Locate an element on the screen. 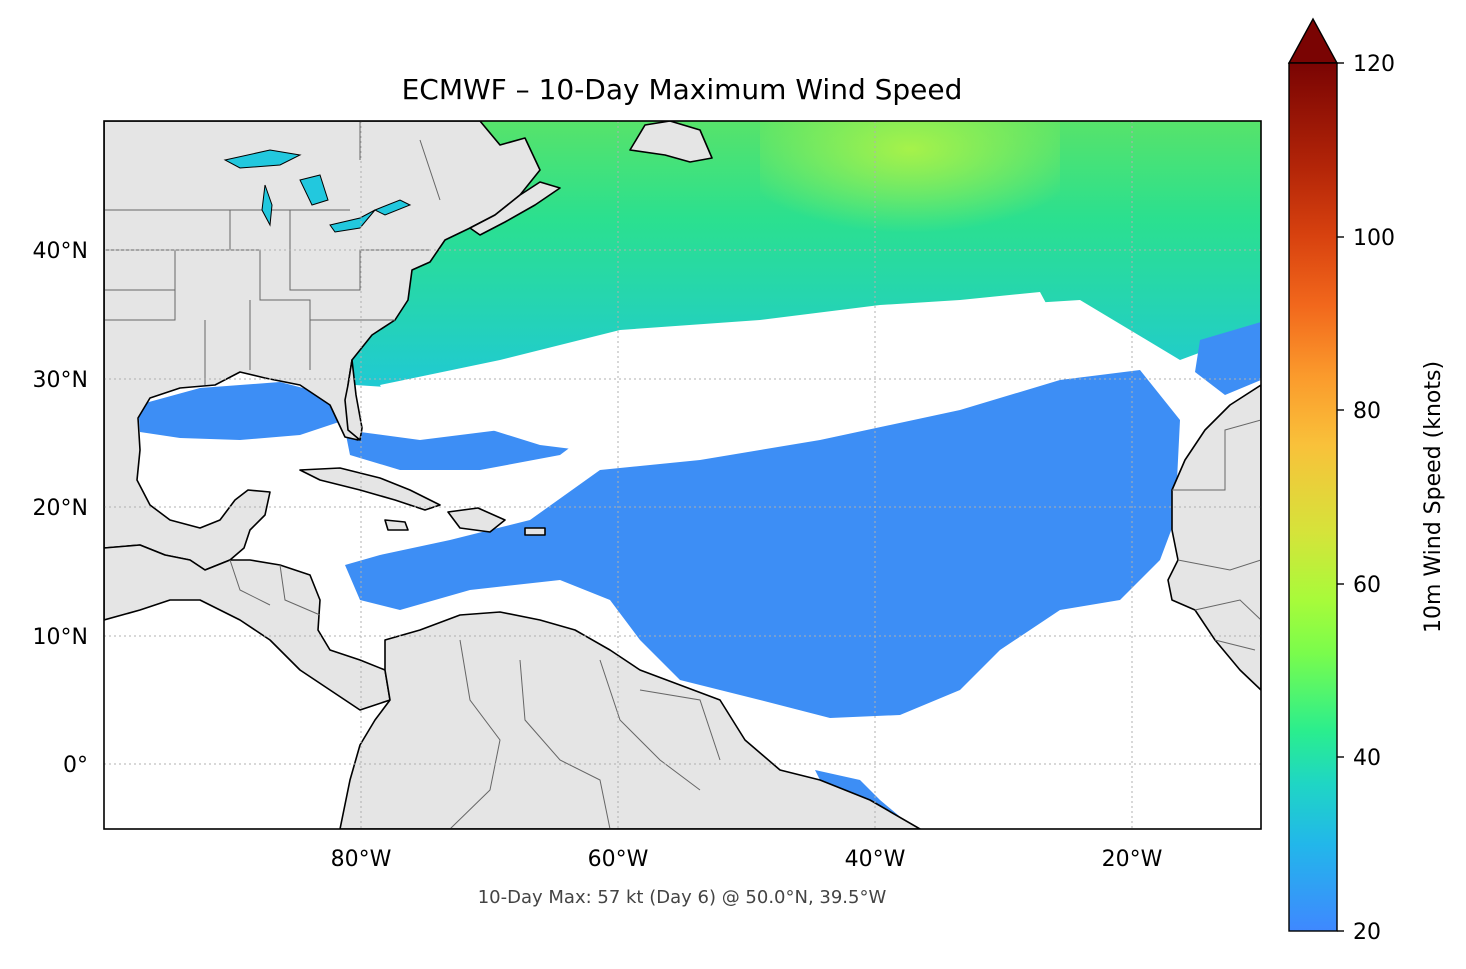  y-axis: 40°N 30°N 20°N 10°N 0° is located at coordinates (60, 508).